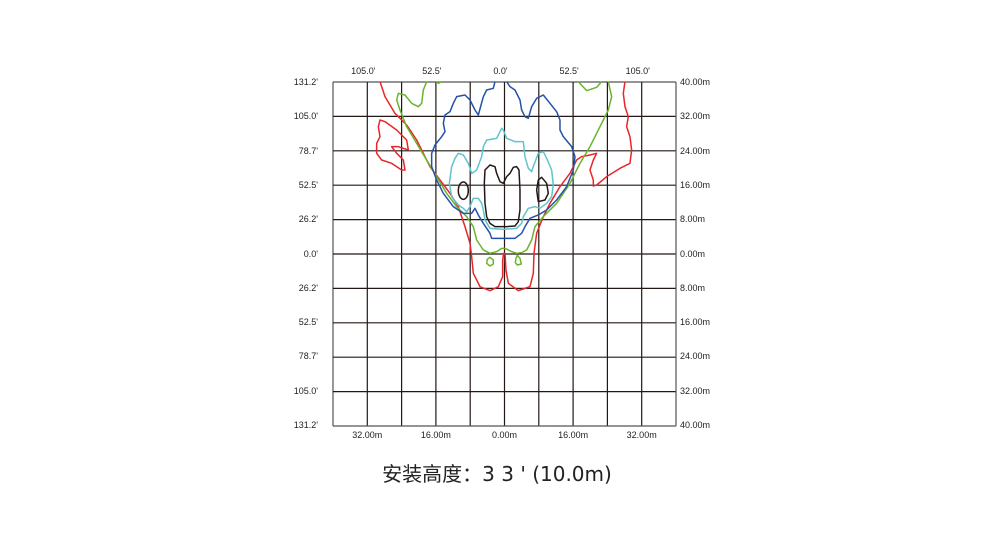 The image size is (1005, 550). Describe the element at coordinates (590, 86) in the screenshot. I see `contour-green-top-right` at that location.